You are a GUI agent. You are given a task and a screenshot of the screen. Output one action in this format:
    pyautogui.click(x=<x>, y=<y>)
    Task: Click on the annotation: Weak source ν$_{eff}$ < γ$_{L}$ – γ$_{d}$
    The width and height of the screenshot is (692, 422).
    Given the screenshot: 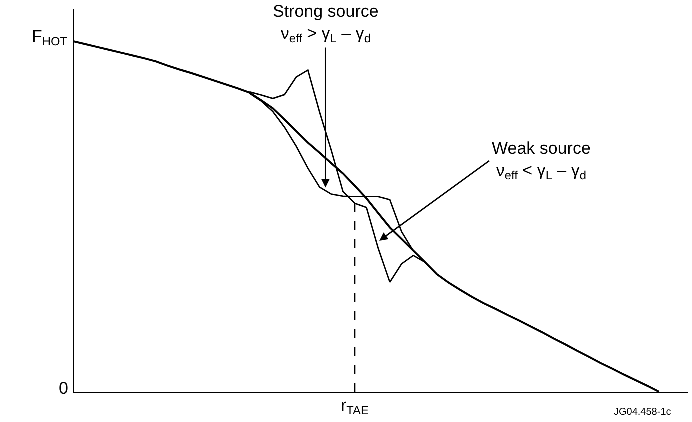 What is the action you would take?
    pyautogui.click(x=541, y=161)
    